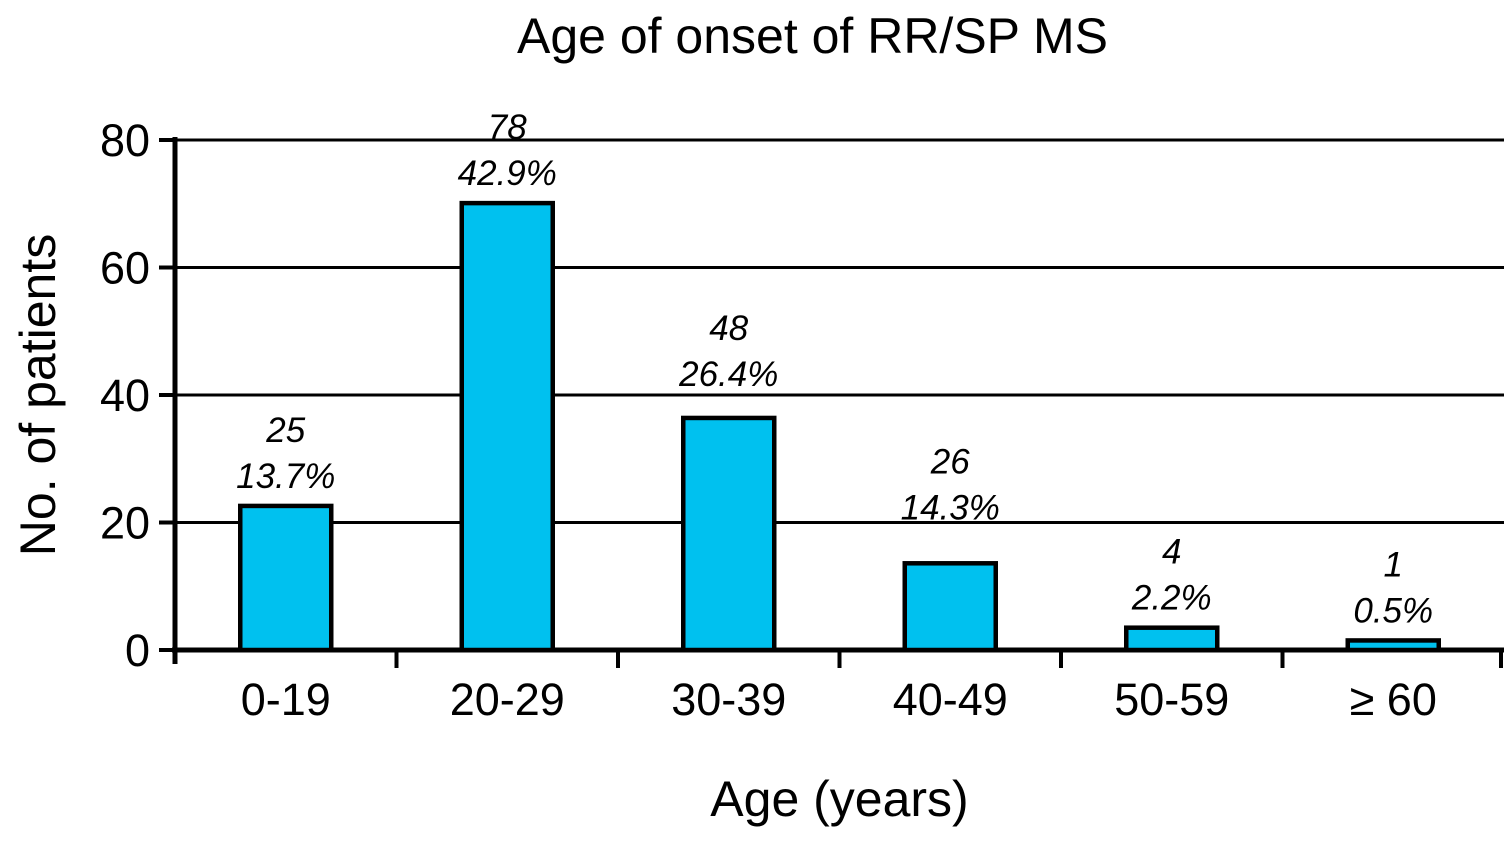  What do you see at coordinates (1393, 564) in the screenshot?
I see `bar-count-label: 1` at bounding box center [1393, 564].